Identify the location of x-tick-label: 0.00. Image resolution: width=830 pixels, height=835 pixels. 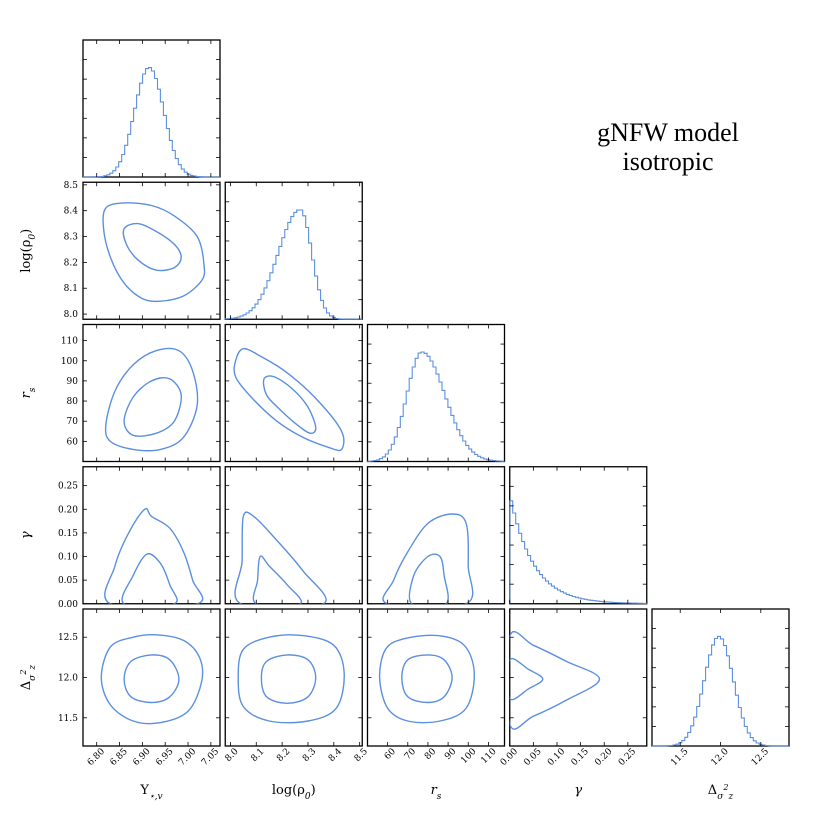
(509, 757).